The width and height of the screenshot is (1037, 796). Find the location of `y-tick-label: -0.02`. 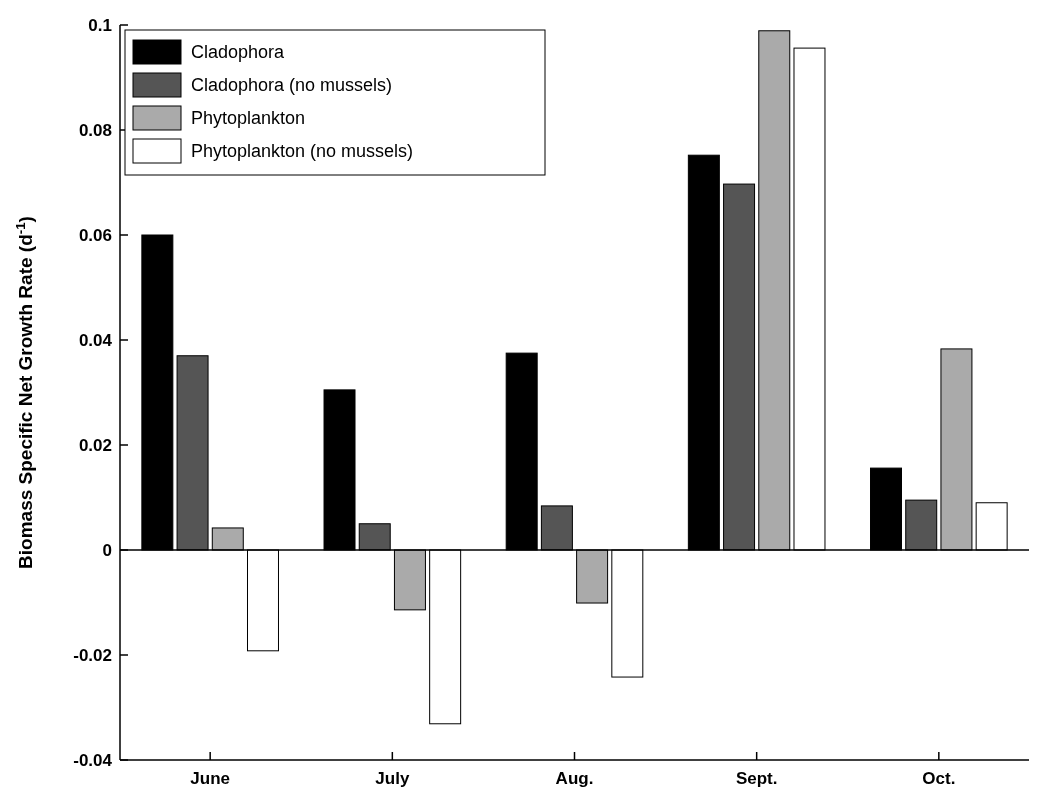

y-tick-label: -0.02 is located at coordinates (92, 655).